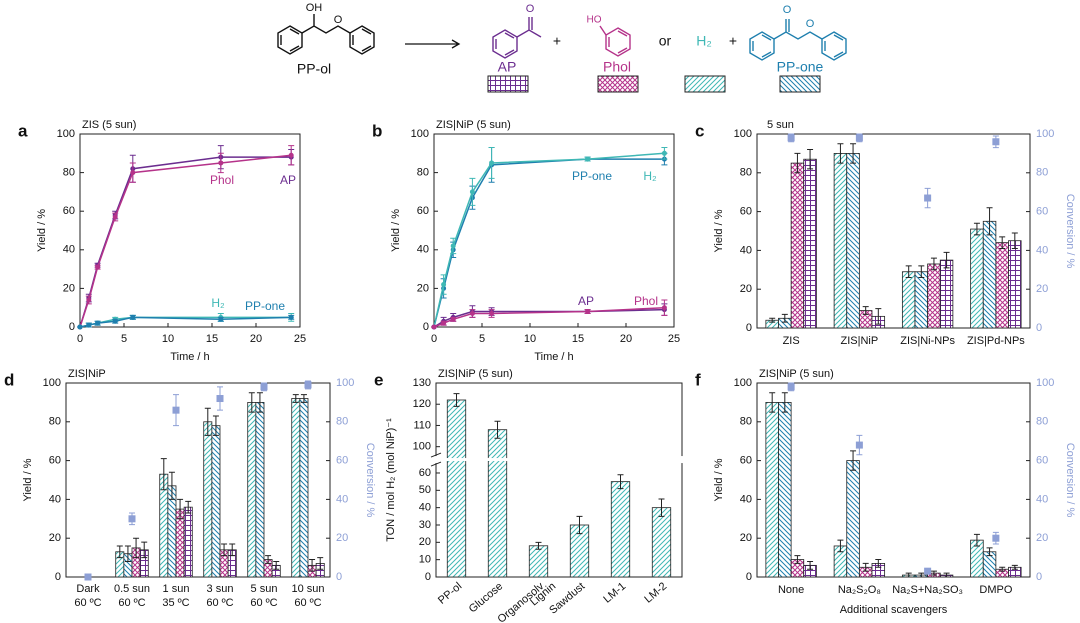  I want to click on panel-label: b, so click(377, 130).